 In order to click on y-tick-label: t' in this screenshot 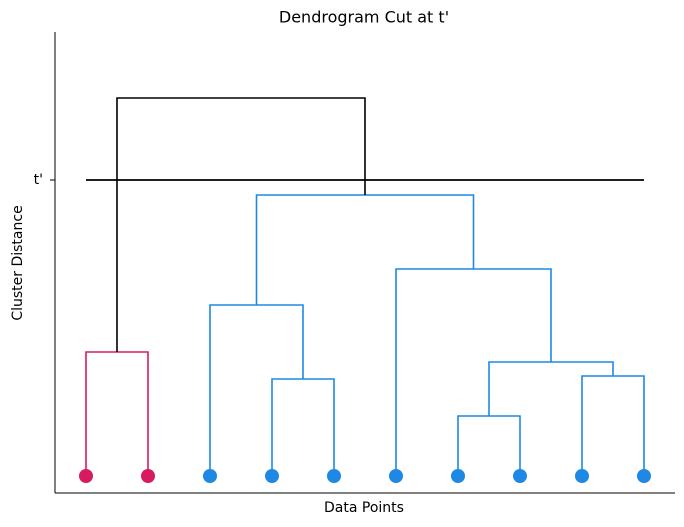, I will do `click(38, 180)`.